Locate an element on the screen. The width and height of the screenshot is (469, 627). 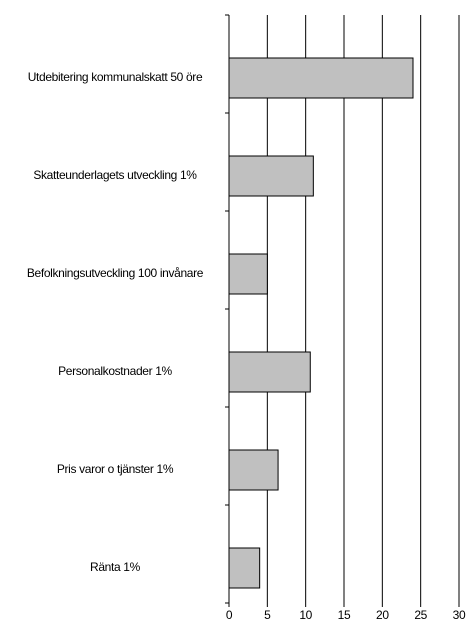
y-tick-label: Ränta 1% is located at coordinates (115, 567).